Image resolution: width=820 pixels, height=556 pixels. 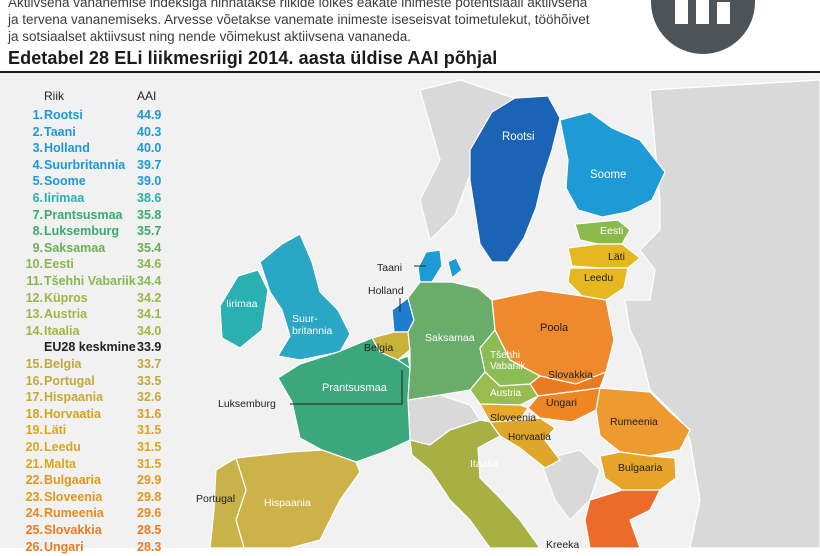 I want to click on row-value: 32.6, so click(x=149, y=397).